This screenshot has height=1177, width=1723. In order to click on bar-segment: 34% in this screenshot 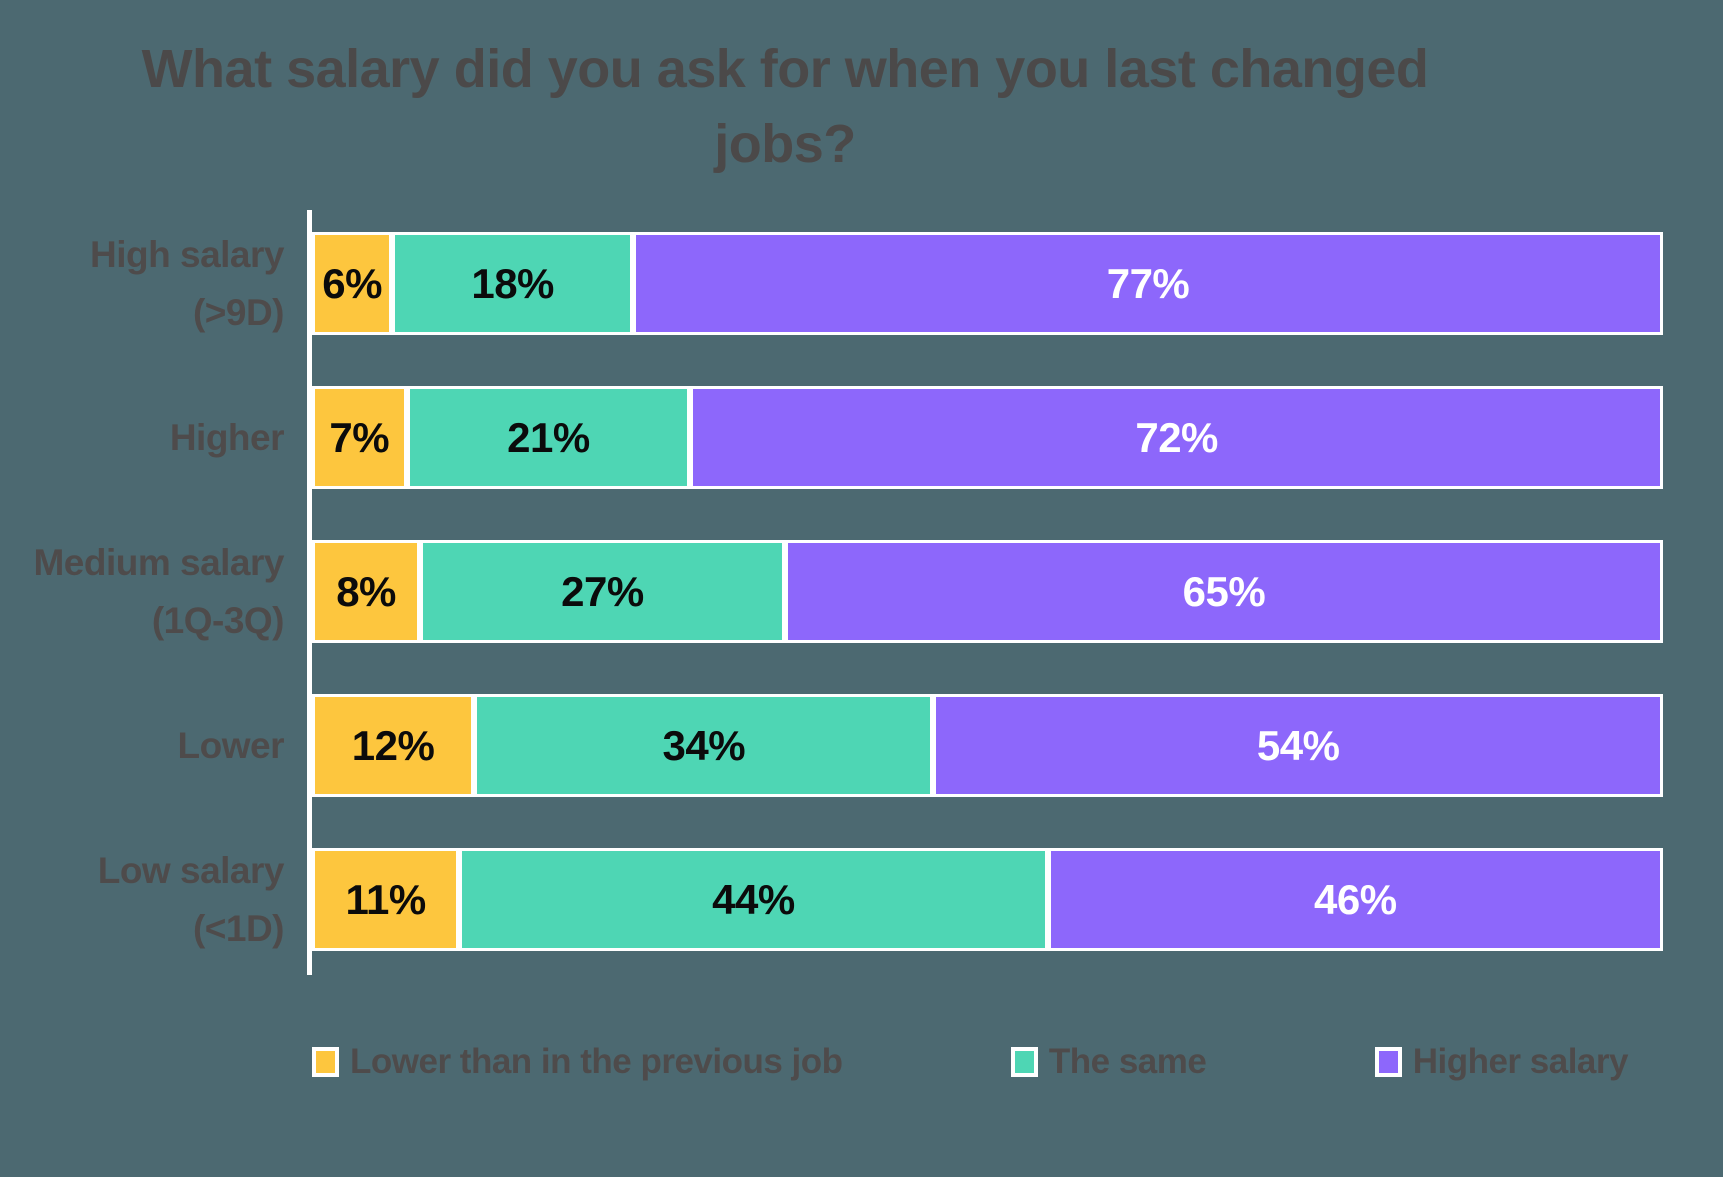, I will do `click(704, 745)`.